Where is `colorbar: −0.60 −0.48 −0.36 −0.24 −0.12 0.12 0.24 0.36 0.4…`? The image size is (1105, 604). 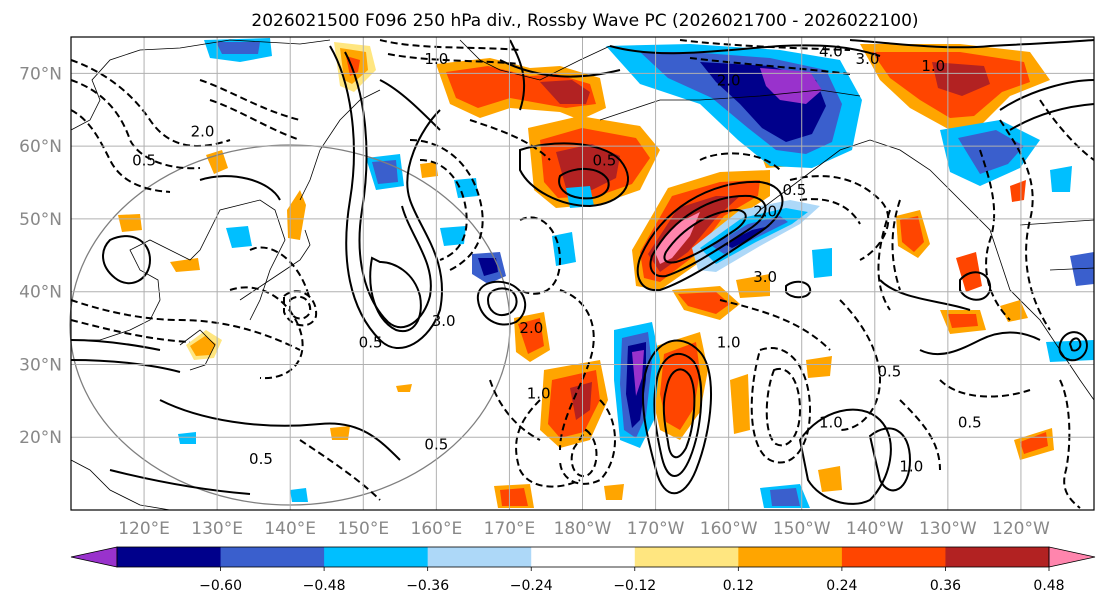
colorbar: −0.60 −0.48 −0.36 −0.24 −0.12 0.12 0.24 0.36 0.4… is located at coordinates (583, 570).